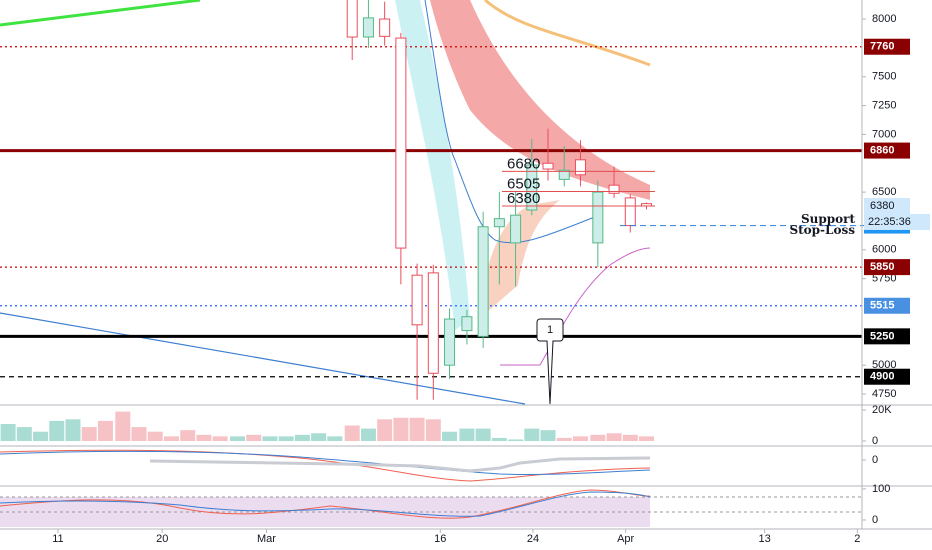  I want to click on callout, so click(550, 361).